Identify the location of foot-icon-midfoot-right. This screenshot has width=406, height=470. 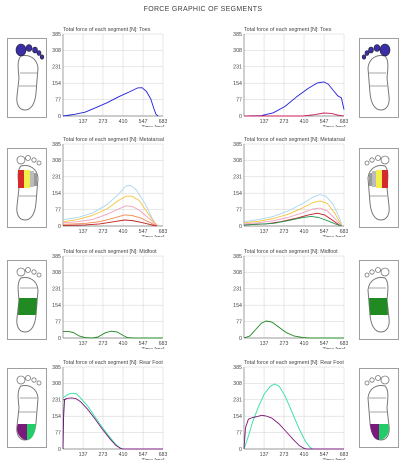
(379, 300).